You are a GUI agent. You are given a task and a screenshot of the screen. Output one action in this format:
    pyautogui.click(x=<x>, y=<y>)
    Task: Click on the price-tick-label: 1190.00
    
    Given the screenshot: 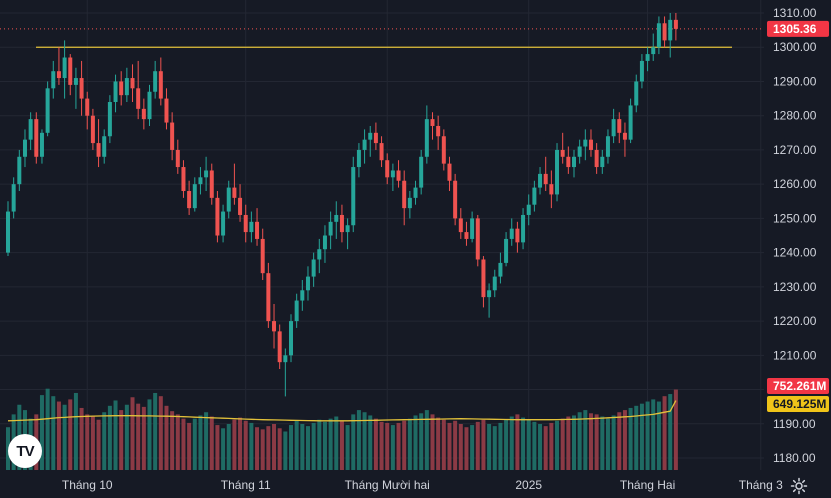 What is the action you would take?
    pyautogui.click(x=794, y=424)
    